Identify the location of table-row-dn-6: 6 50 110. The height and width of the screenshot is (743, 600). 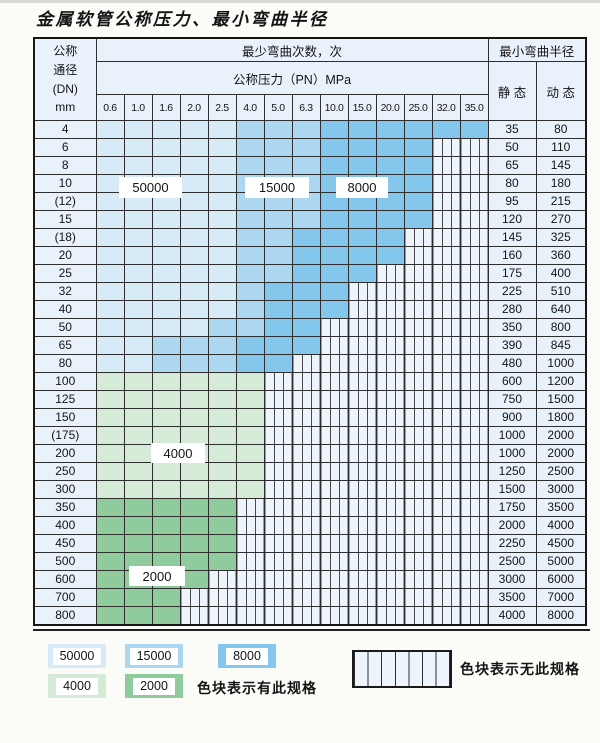
(310, 147).